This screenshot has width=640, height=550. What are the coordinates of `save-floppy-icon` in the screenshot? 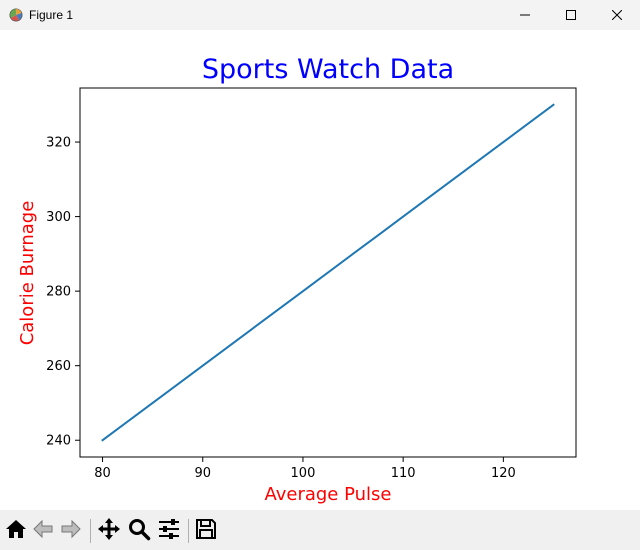 It's located at (206, 531).